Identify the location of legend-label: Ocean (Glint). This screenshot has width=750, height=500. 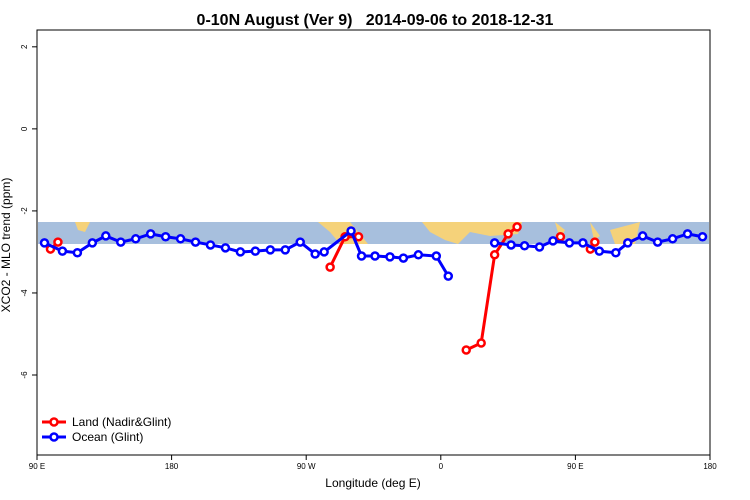
(107, 437).